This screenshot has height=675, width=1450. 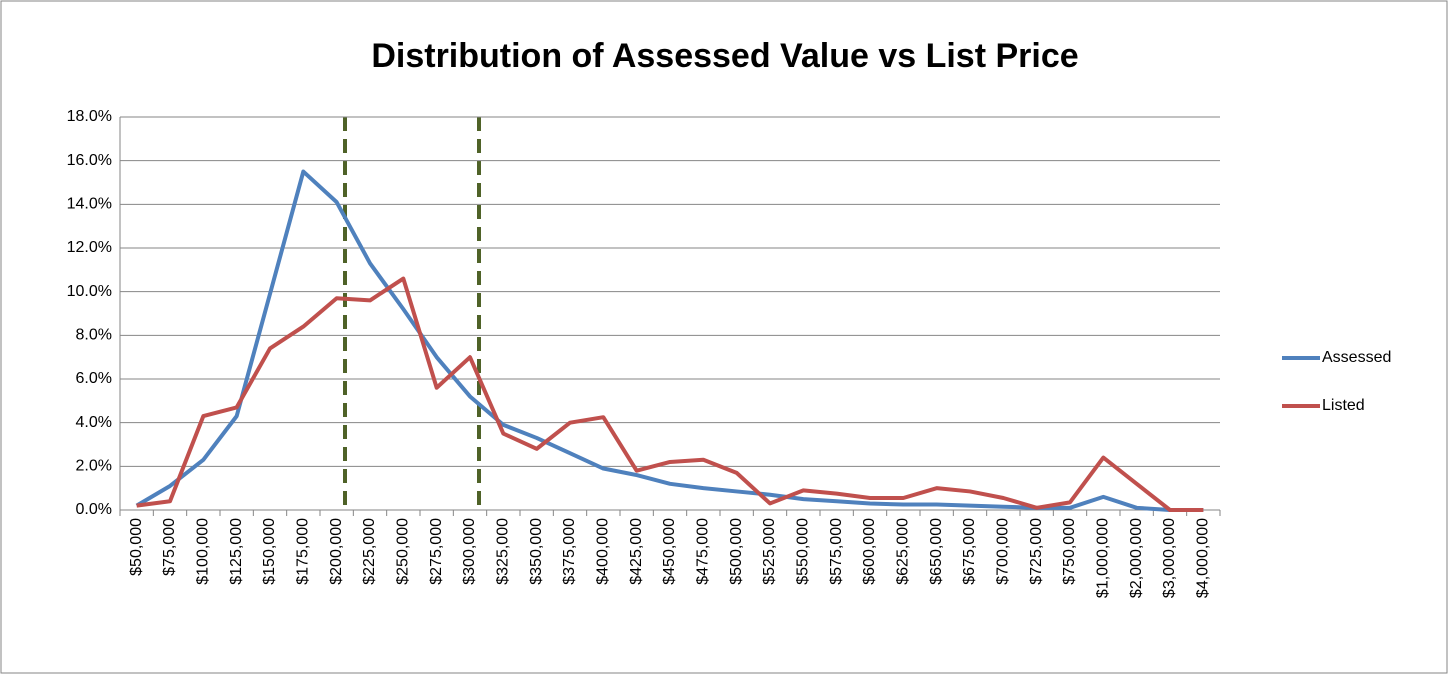 I want to click on x-tick-label: $750,000, so click(x=1069, y=551).